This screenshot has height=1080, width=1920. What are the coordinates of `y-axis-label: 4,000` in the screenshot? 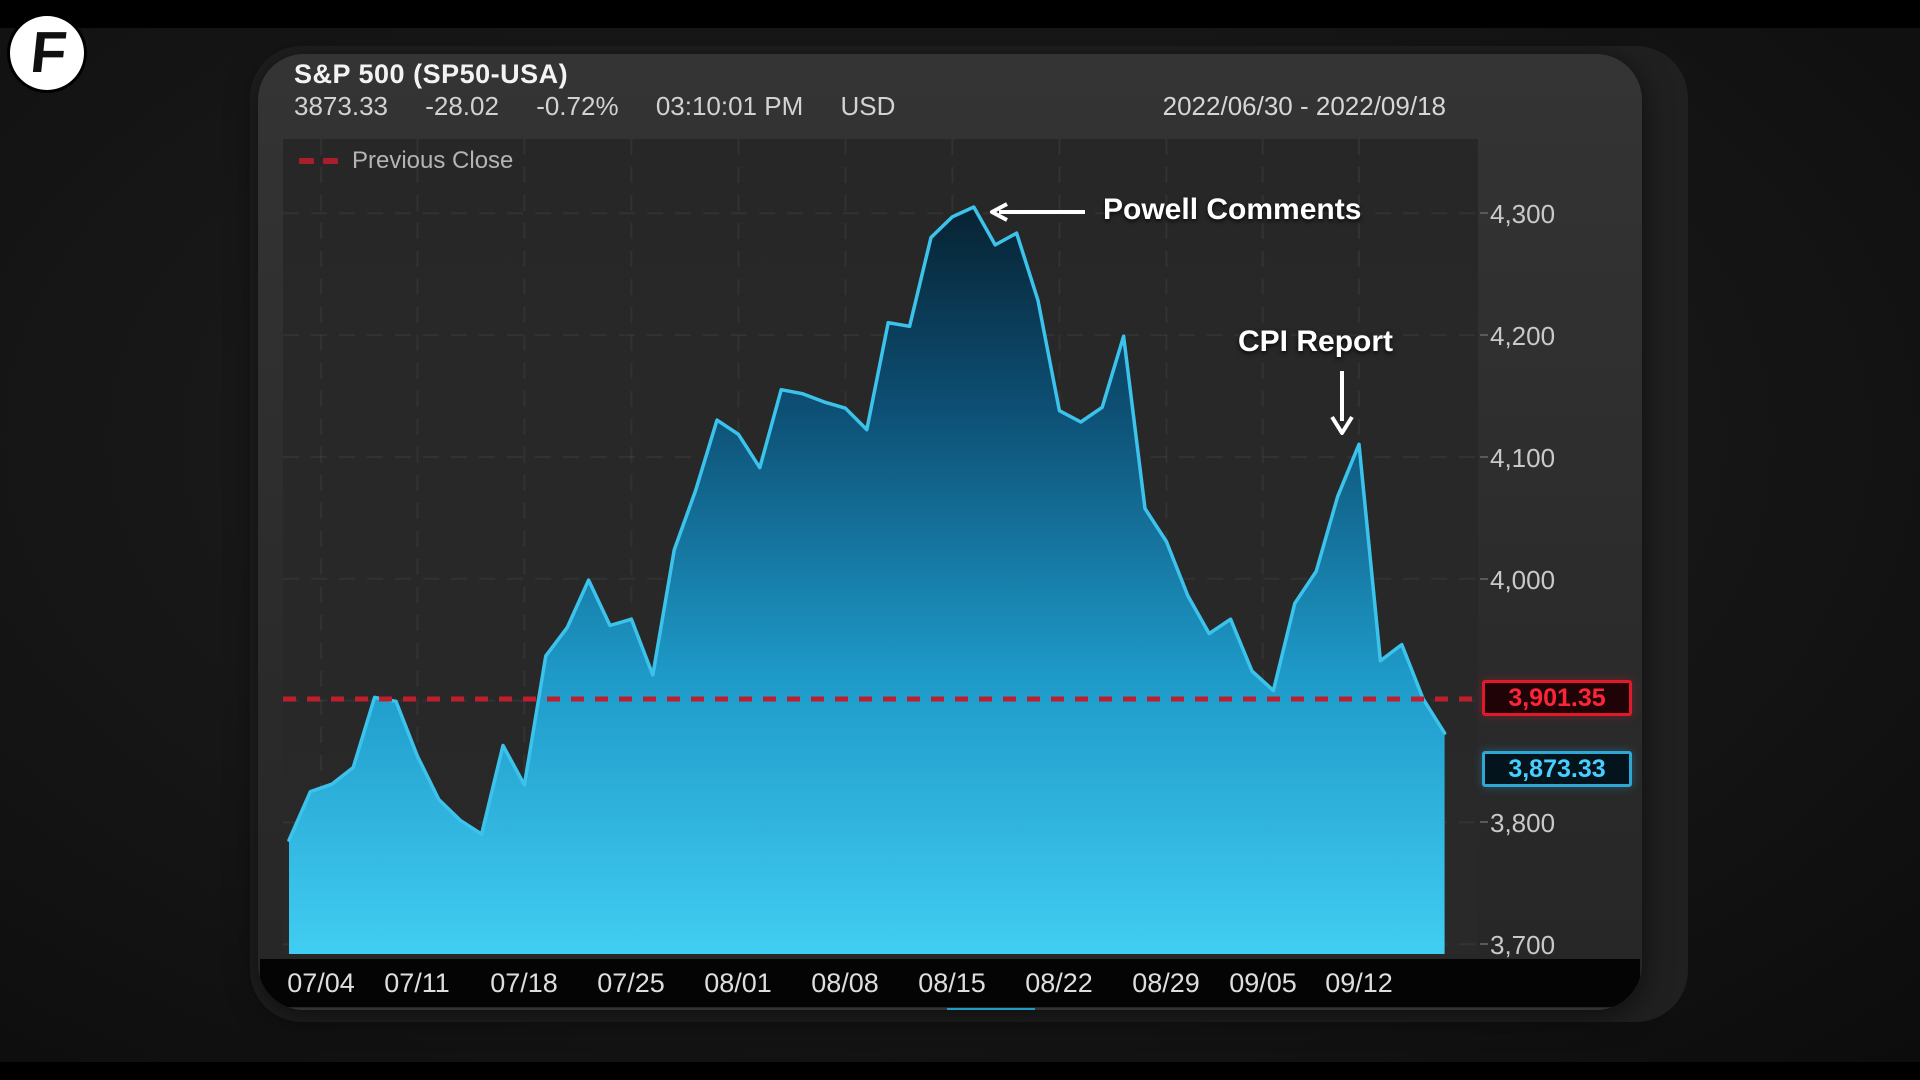 It's located at (1523, 580).